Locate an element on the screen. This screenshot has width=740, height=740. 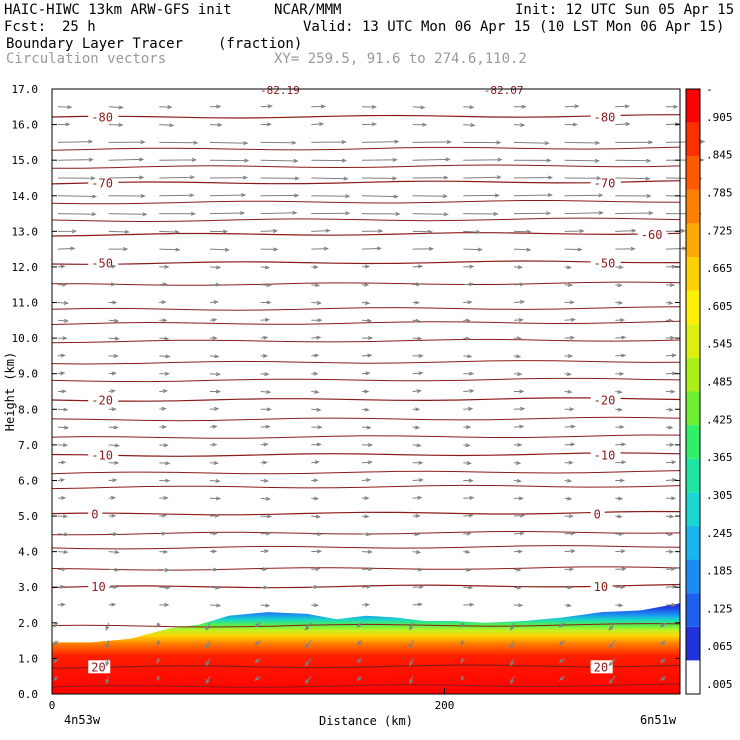
y-axis-label: Height (km) is located at coordinates (10, 391).